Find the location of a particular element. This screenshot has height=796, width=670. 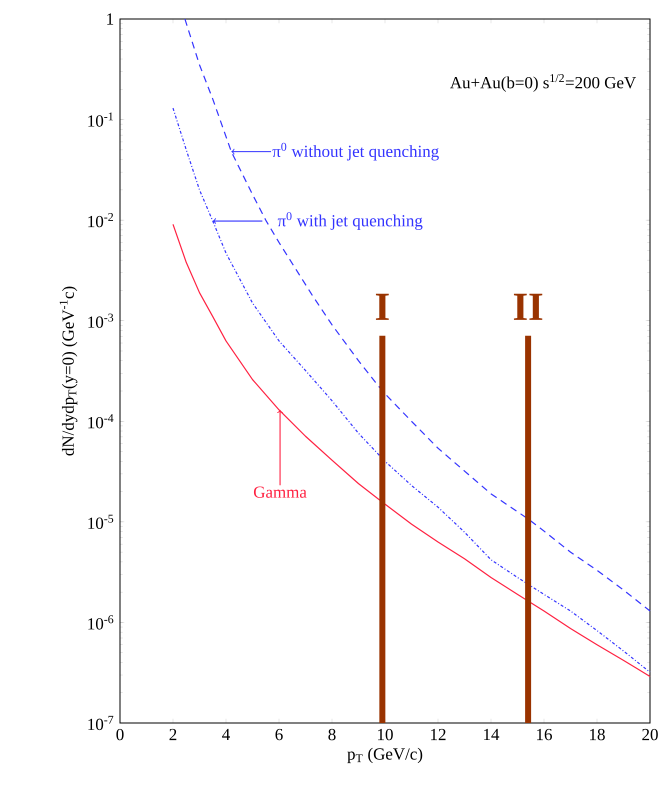

x-tick-label: 4 is located at coordinates (226, 734).